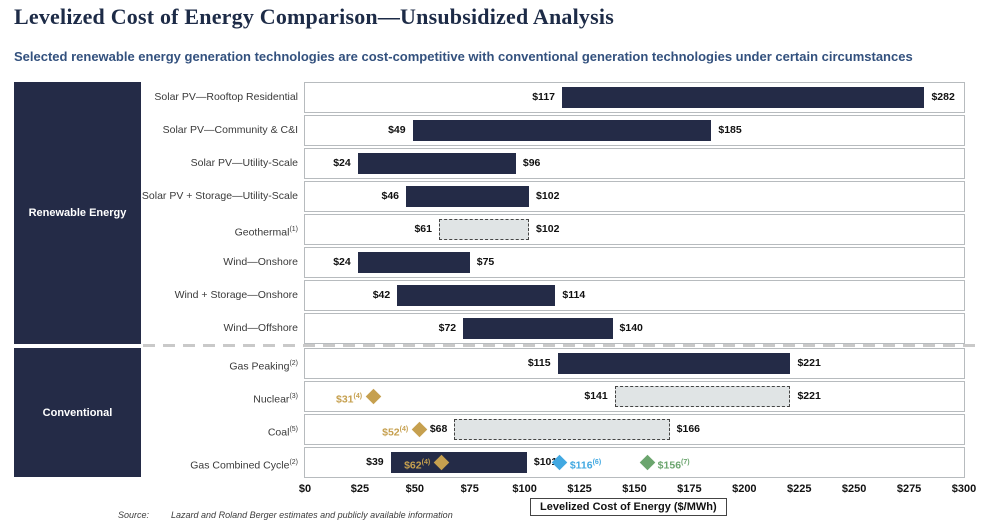 This screenshot has width=1000, height=521. I want to click on row-label: Wind—Offshore, so click(261, 328).